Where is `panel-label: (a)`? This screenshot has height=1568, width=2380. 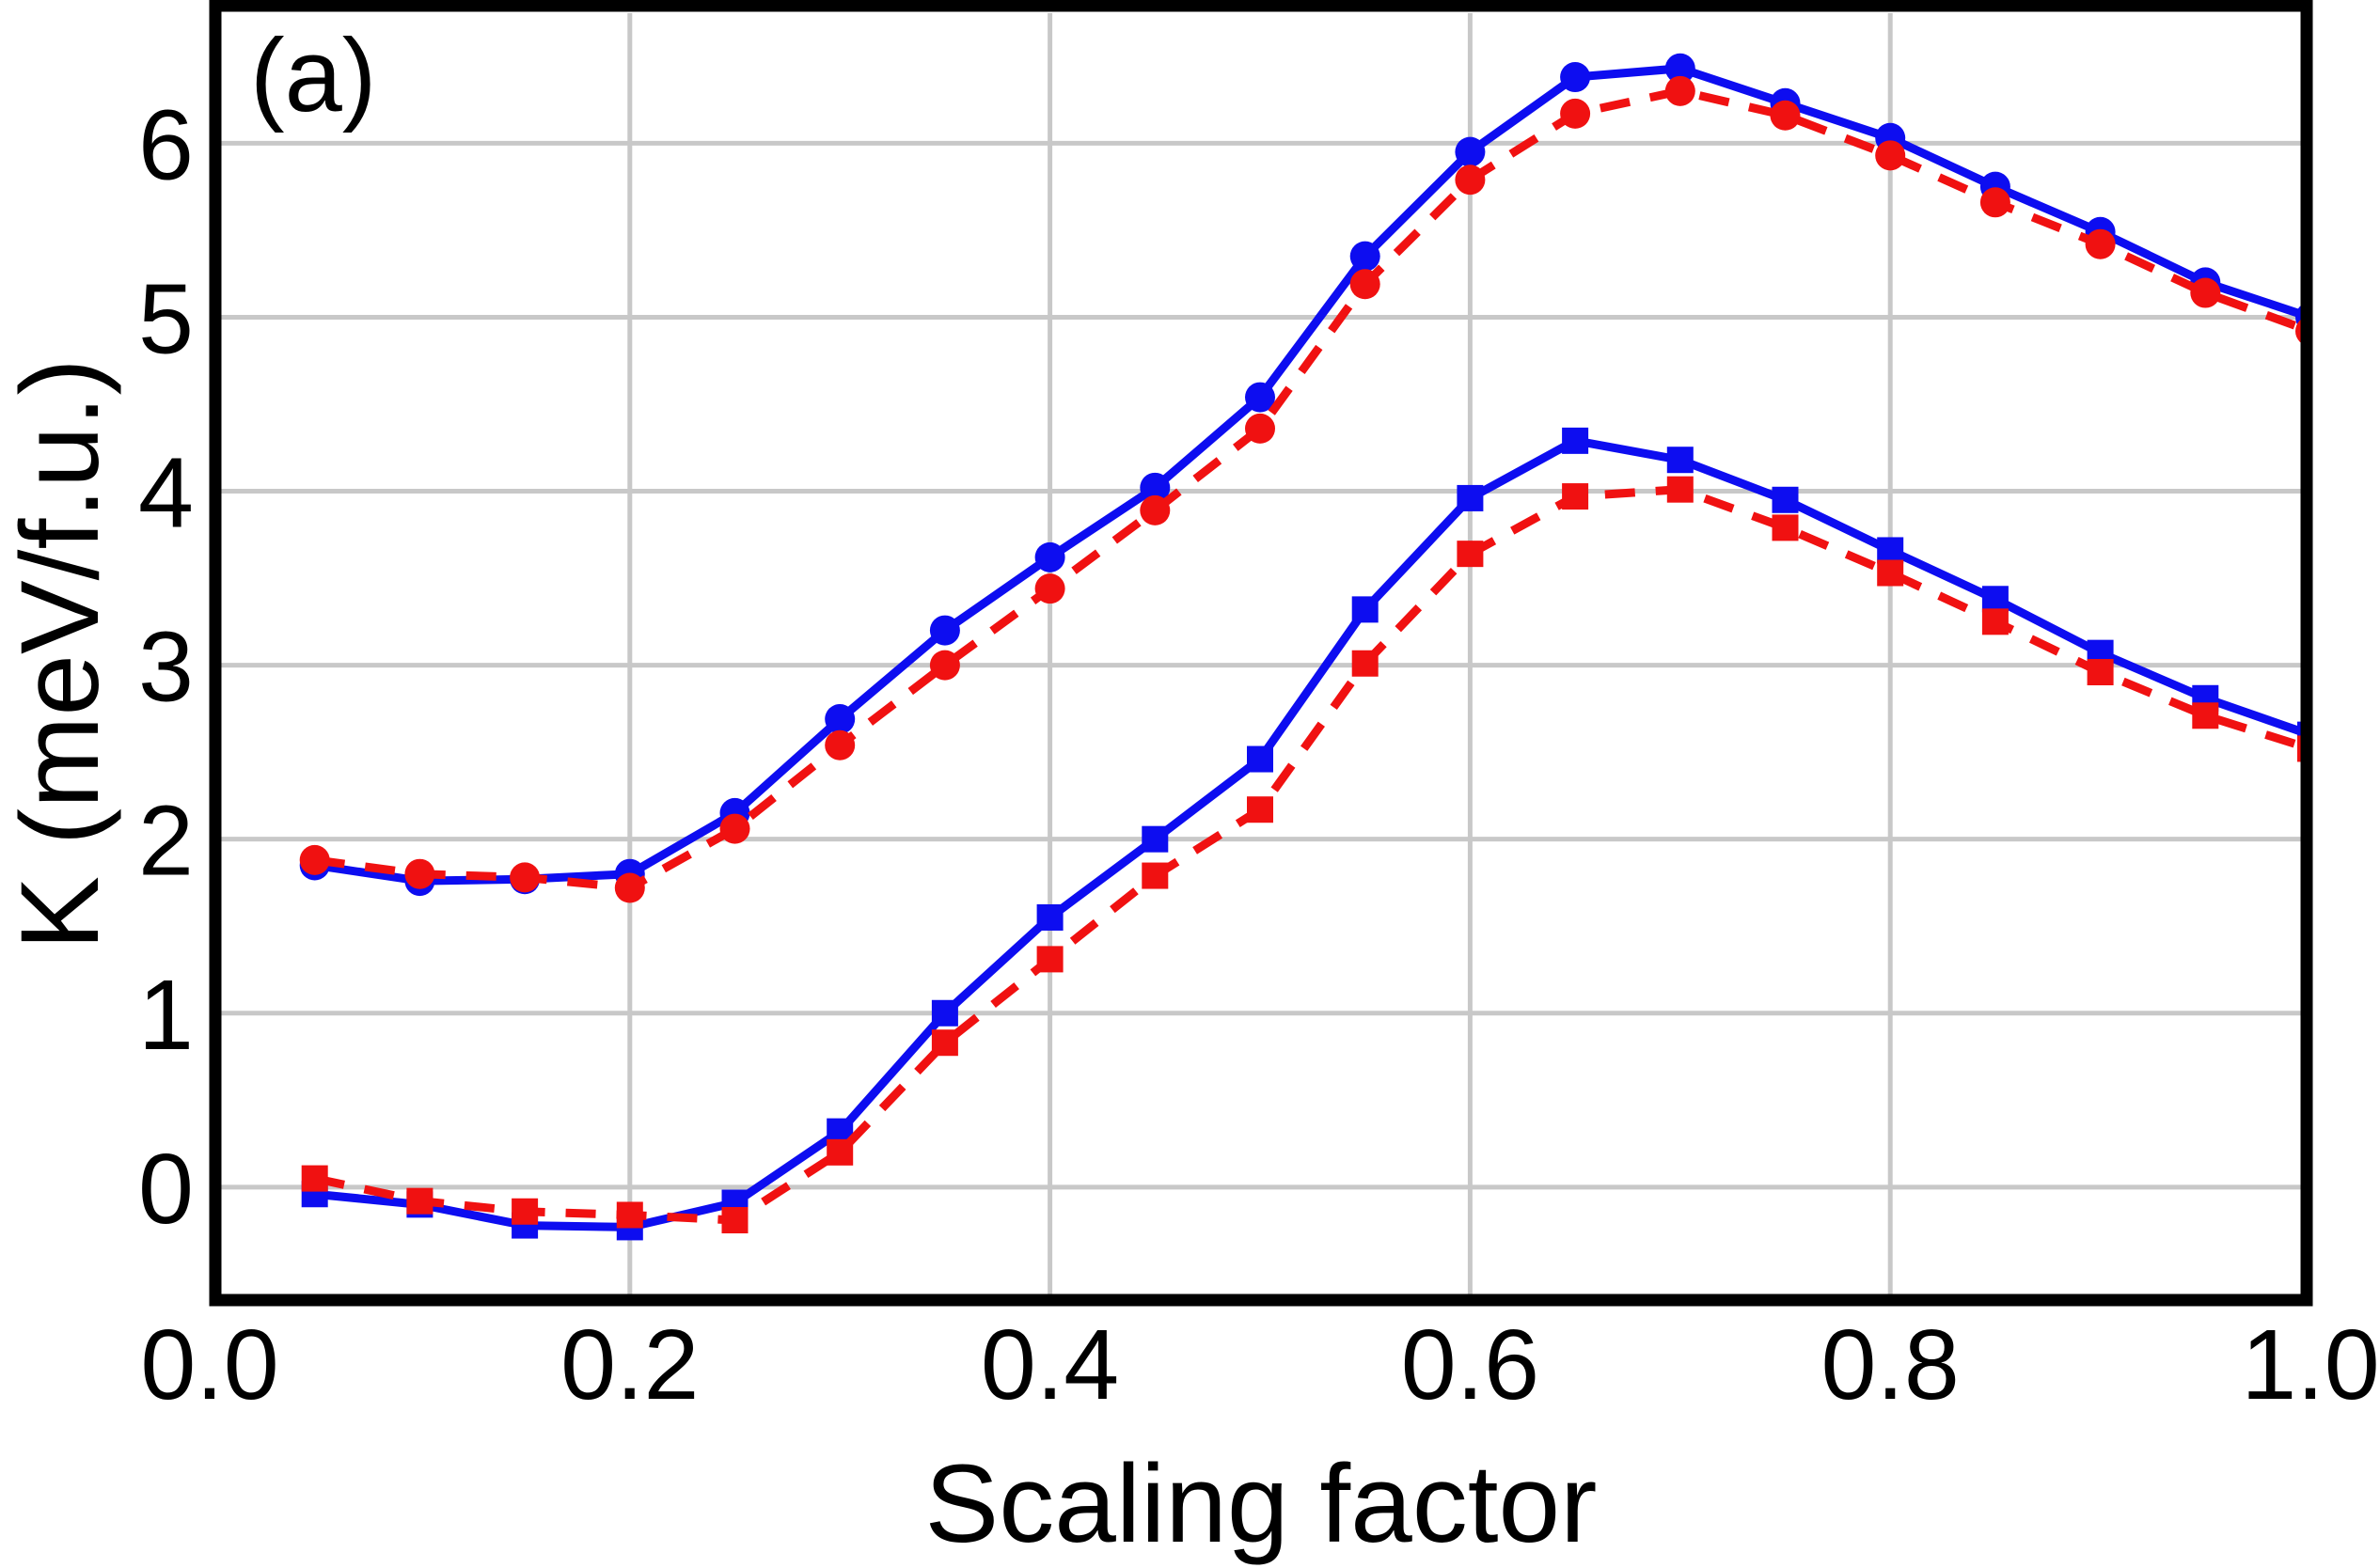
panel-label: (a) is located at coordinates (313, 75).